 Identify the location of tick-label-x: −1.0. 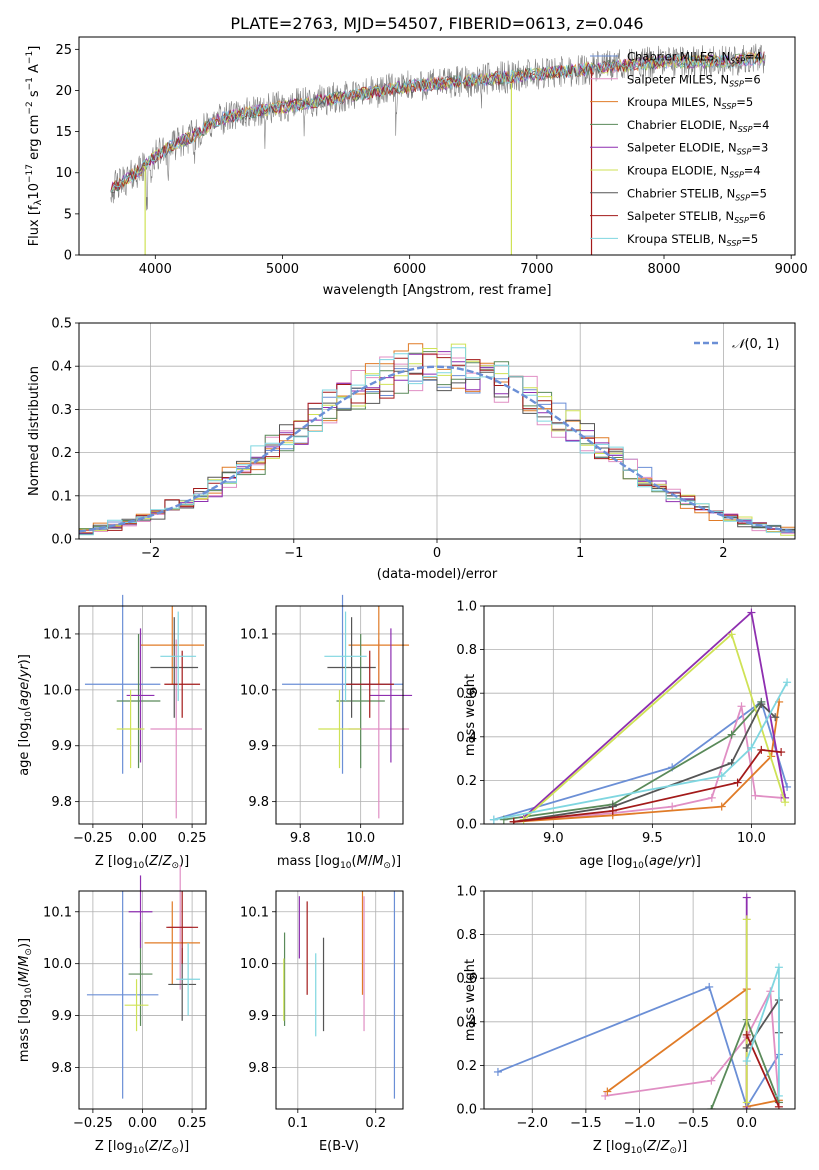
(640, 1123).